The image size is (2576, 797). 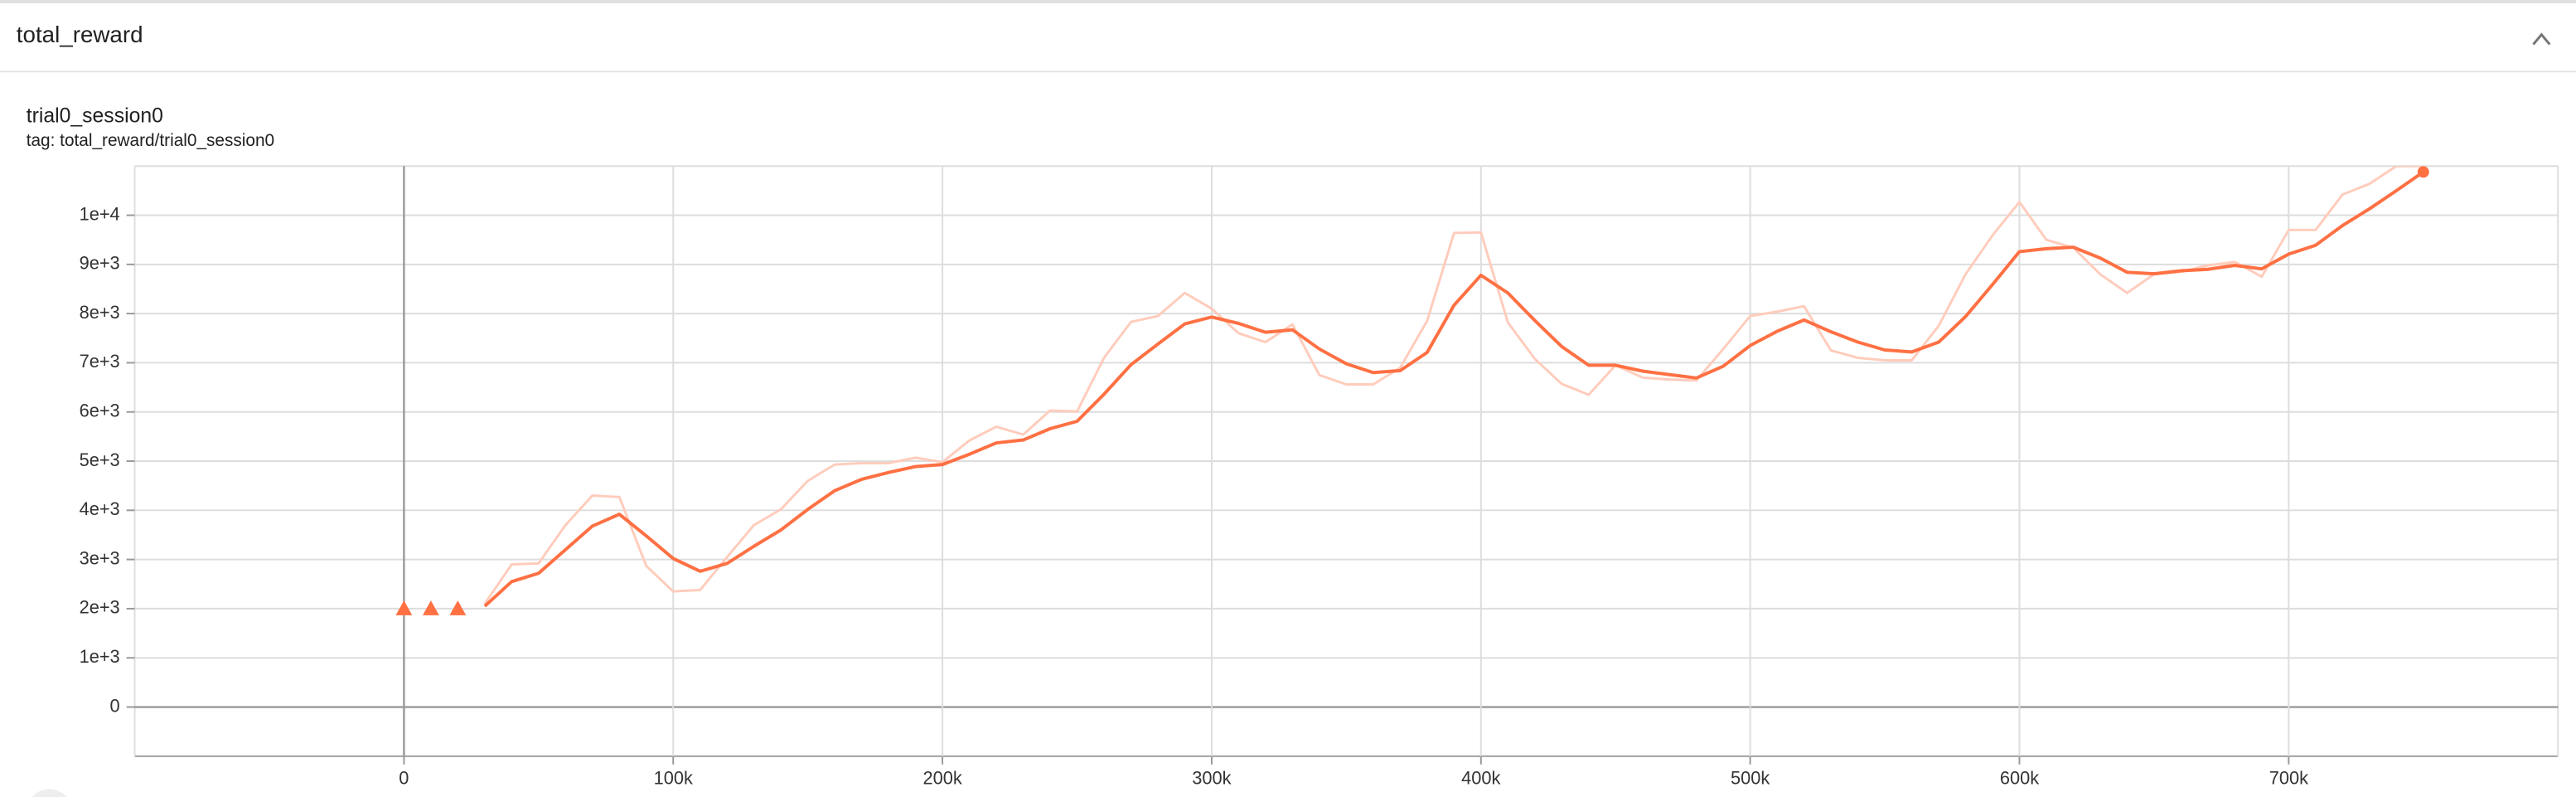 What do you see at coordinates (2288, 777) in the screenshot?
I see `x-tick-label: 700k` at bounding box center [2288, 777].